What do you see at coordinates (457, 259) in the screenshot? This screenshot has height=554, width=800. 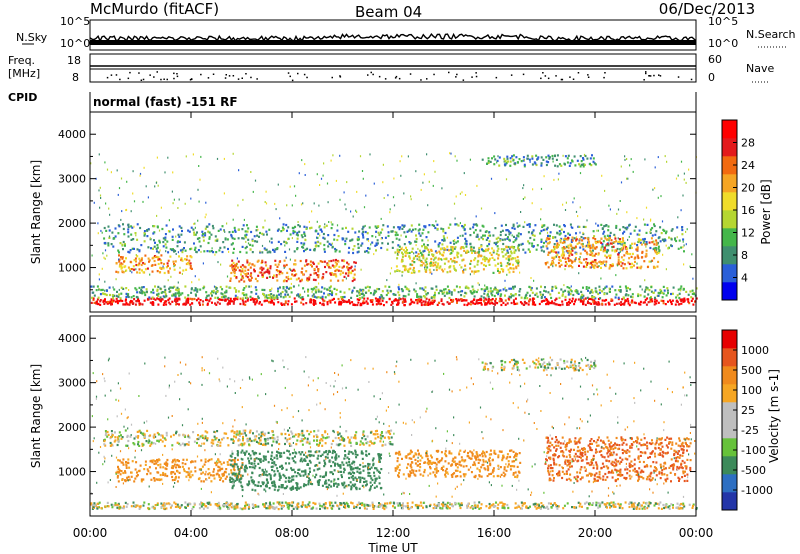 I see `power-echo-band` at bounding box center [457, 259].